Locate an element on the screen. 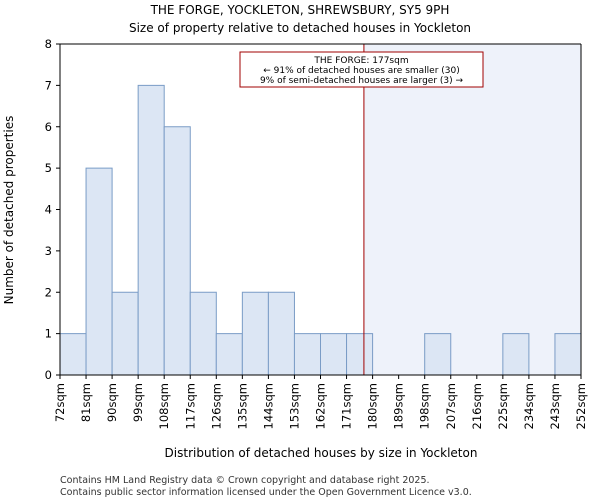 The width and height of the screenshot is (600, 500). x-tick-label: 126sqm is located at coordinates (216, 406).